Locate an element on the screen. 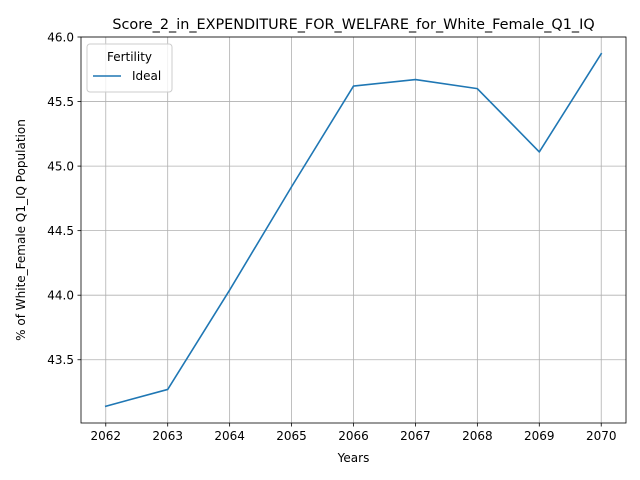 The image size is (640, 480). legend: Fertility Ideal is located at coordinates (129, 68).